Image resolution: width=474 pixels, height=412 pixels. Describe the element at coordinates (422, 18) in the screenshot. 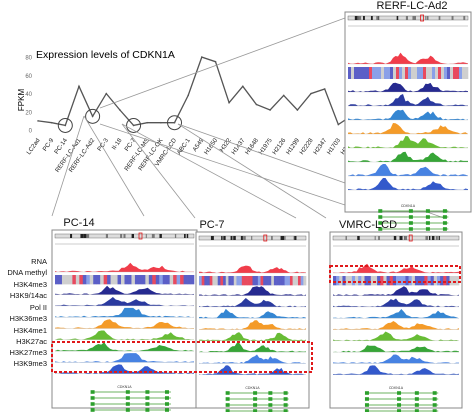

I see `ideogram-marker` at that location.